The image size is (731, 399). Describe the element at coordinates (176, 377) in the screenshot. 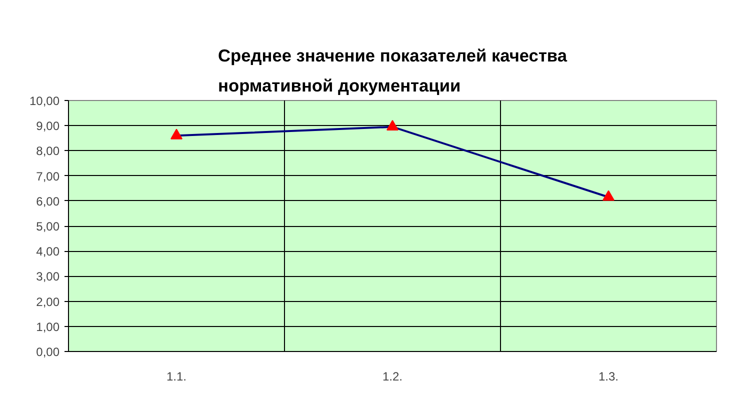

I see `x-tick-label: 1.1.` at that location.